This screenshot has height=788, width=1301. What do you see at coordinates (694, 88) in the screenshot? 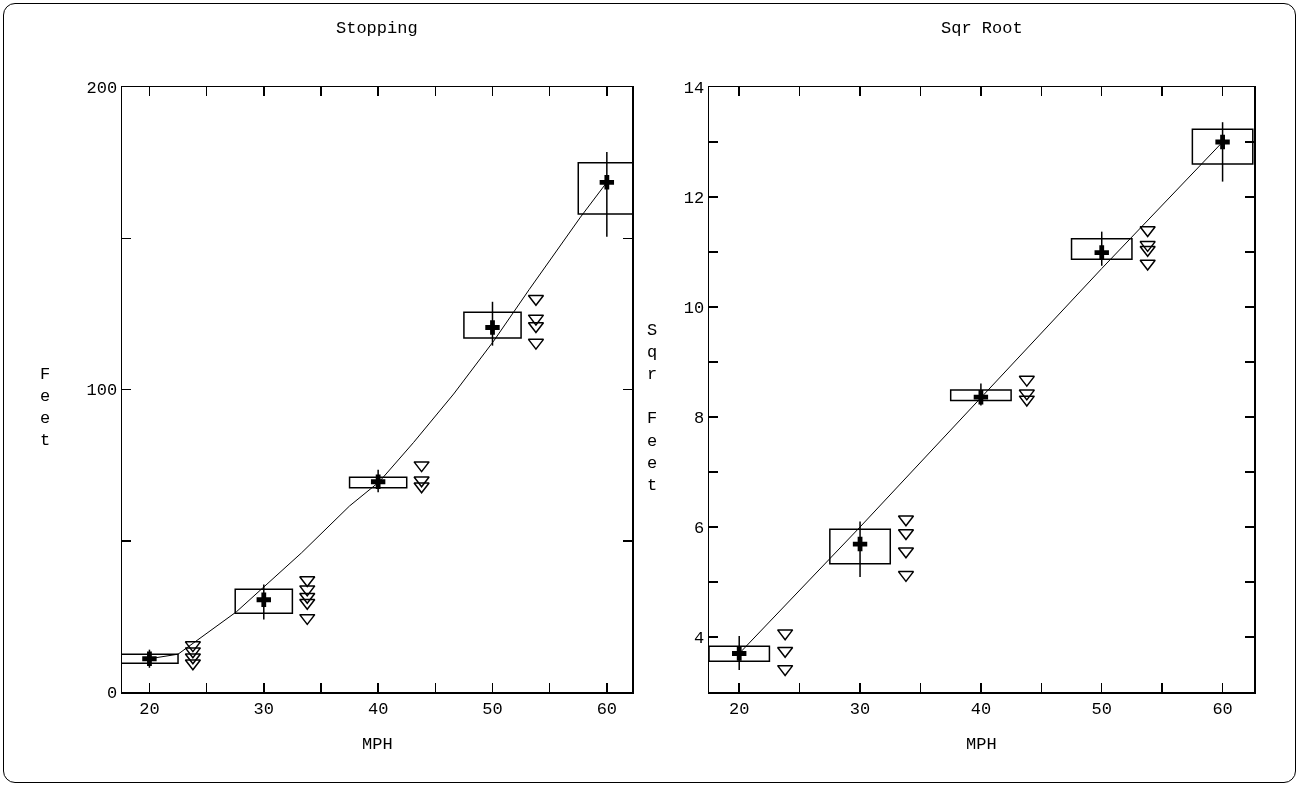
I see `y-tick-label: 14` at bounding box center [694, 88].